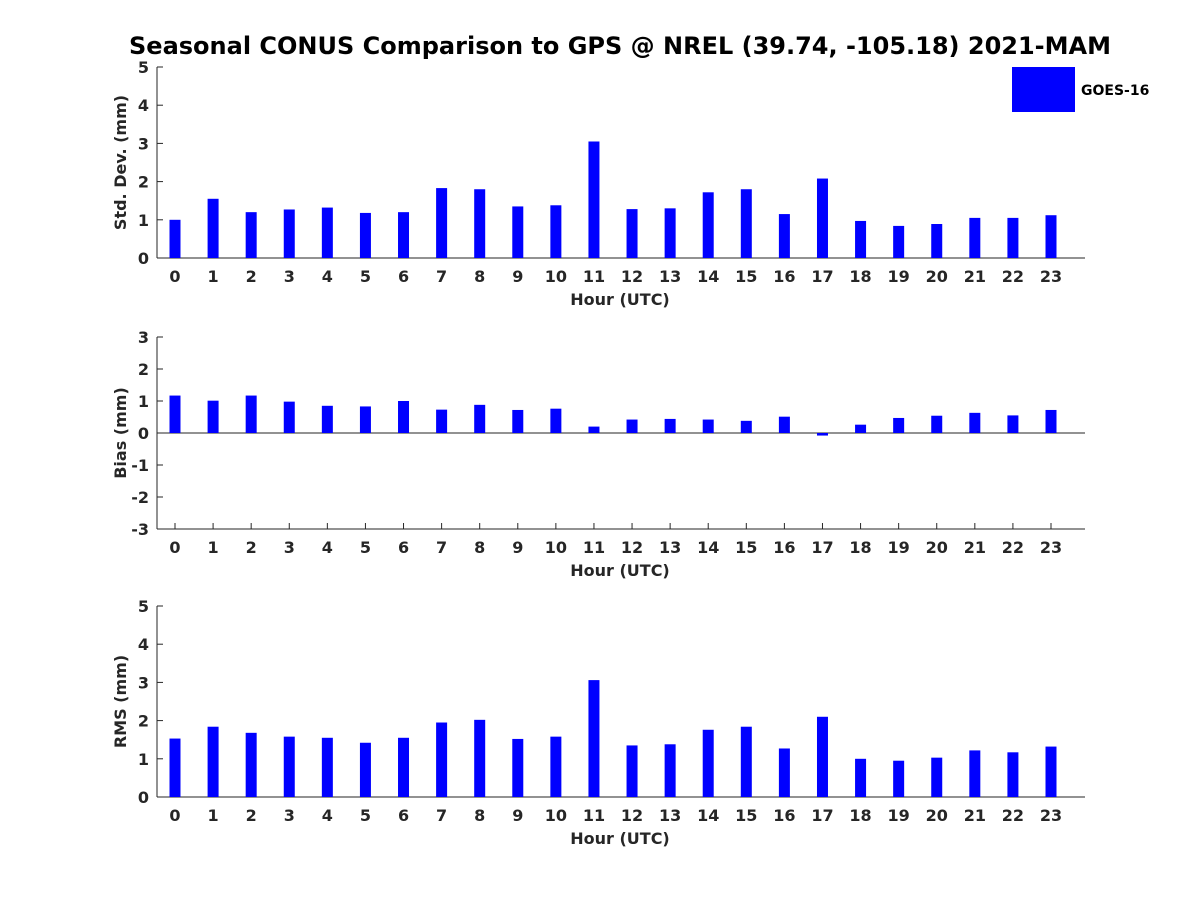 The width and height of the screenshot is (1200, 900). Describe the element at coordinates (120, 162) in the screenshot. I see `y-axis-label: Std. Dev. (mm)` at that location.